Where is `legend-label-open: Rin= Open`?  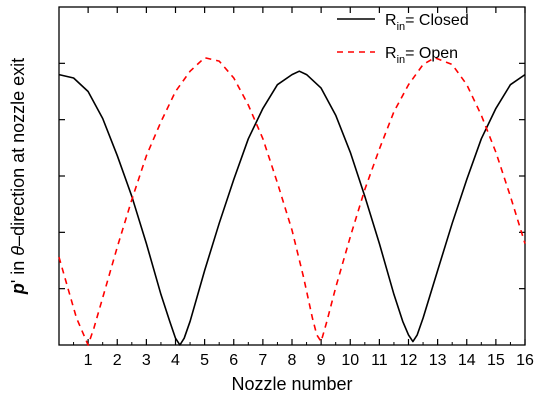 legend-label-open: Rin= Open is located at coordinates (421, 55).